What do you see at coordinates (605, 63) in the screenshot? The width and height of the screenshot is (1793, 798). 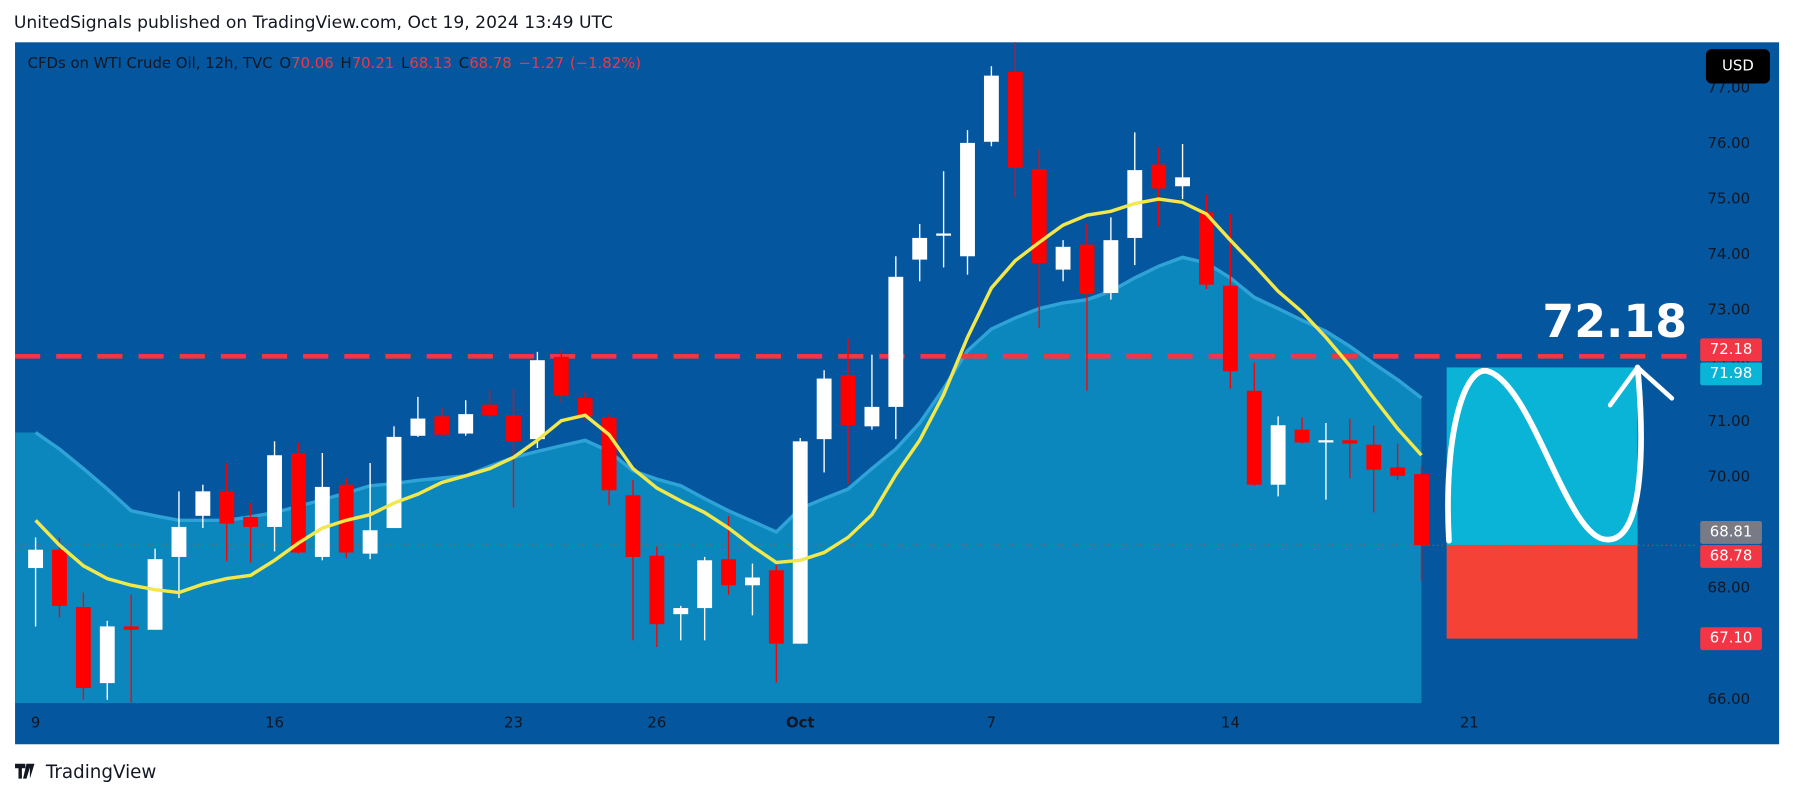 I see `legend-item: (−1.82%)` at bounding box center [605, 63].